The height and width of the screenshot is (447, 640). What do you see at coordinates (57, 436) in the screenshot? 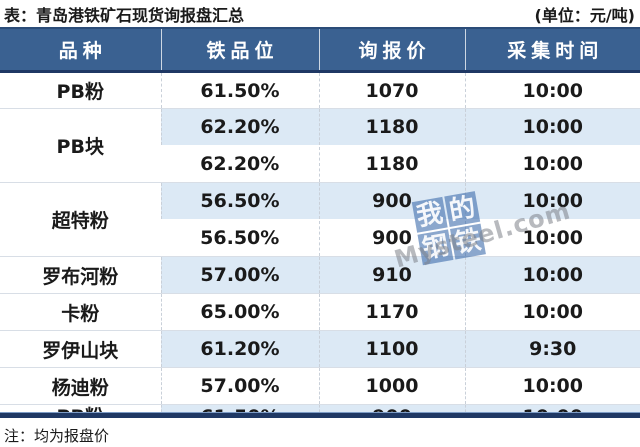
I see `footnote: 注：均为报盘价` at bounding box center [57, 436].